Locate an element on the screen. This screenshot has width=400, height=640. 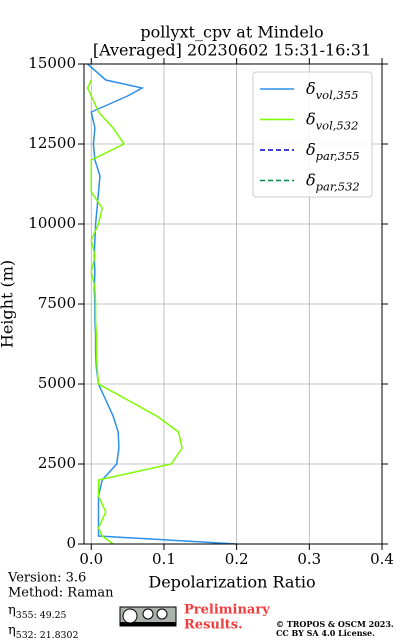
x-tick-label: 0.2 is located at coordinates (237, 559).